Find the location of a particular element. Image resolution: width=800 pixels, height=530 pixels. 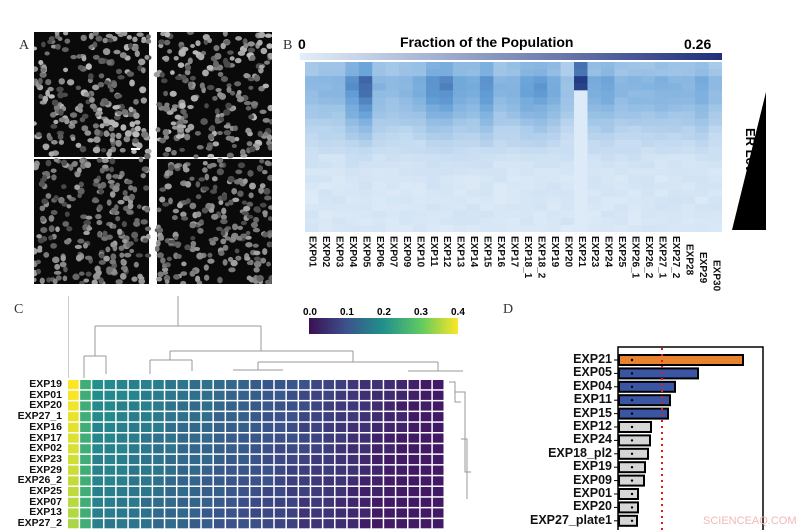

bar-label: EXP05 is located at coordinates (592, 372).